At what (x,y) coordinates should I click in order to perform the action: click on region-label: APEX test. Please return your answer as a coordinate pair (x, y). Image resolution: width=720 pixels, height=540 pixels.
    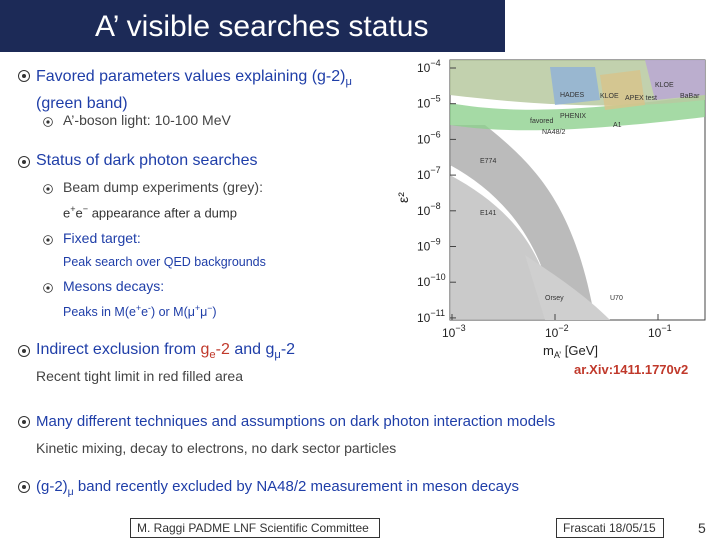
    Looking at the image, I should click on (641, 98).